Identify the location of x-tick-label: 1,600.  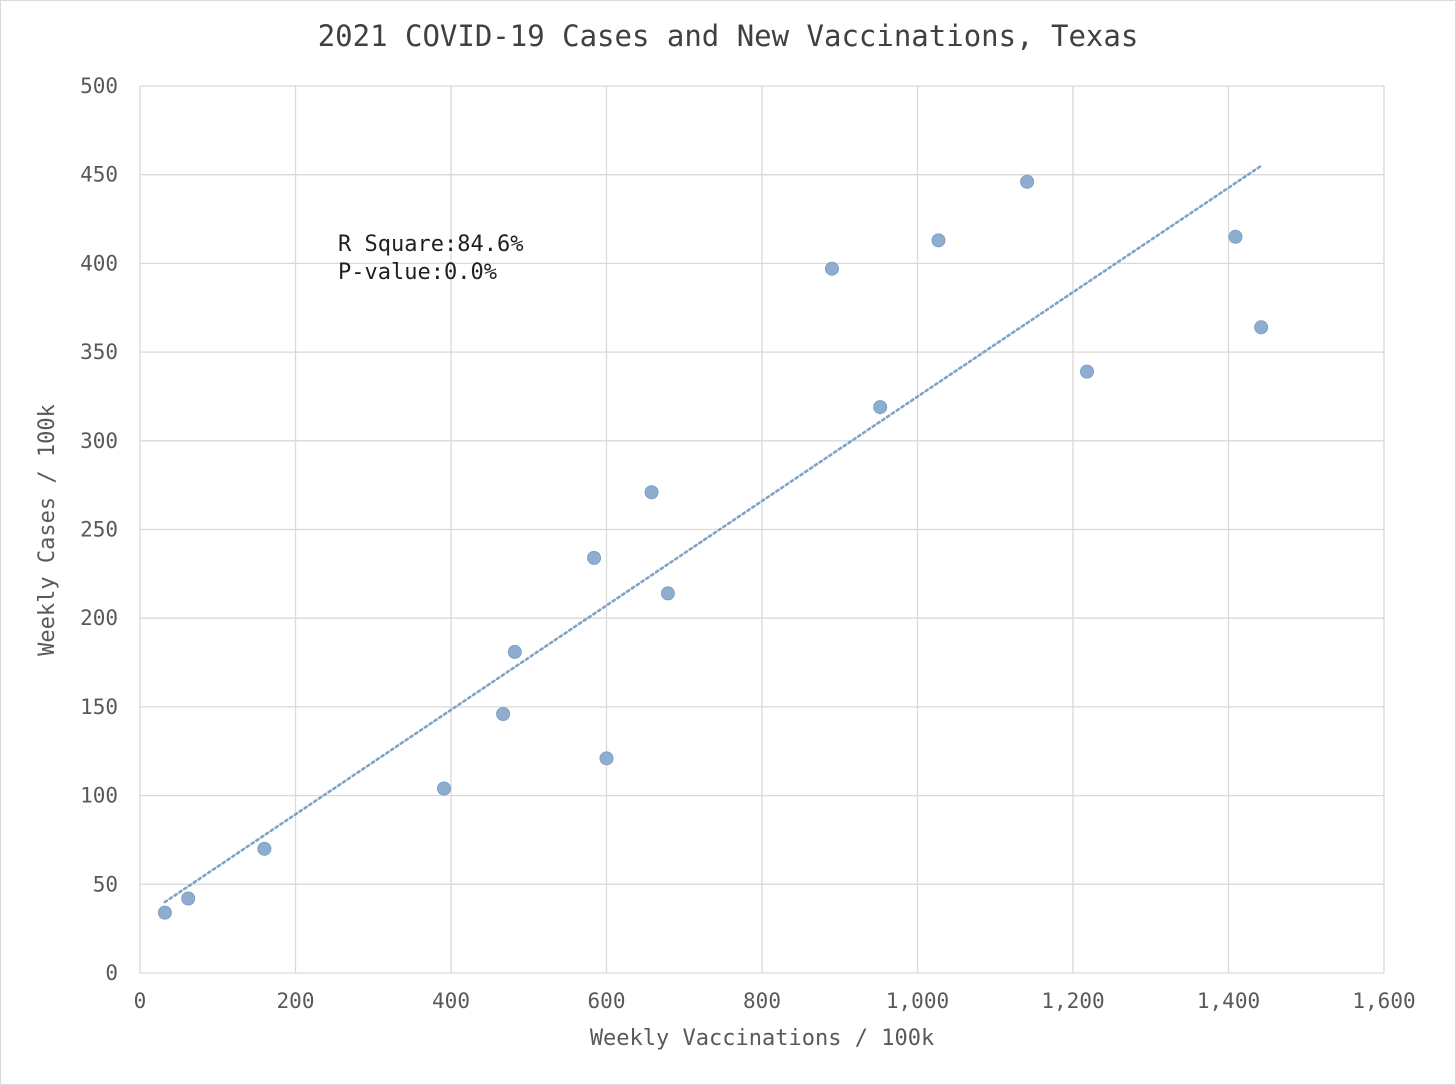
(1383, 1001).